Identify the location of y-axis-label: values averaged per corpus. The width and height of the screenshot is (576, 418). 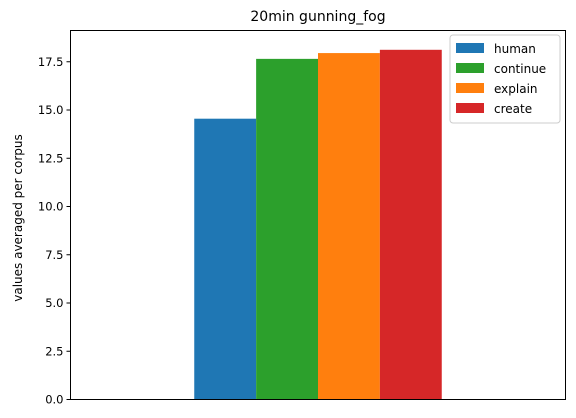
(18, 218).